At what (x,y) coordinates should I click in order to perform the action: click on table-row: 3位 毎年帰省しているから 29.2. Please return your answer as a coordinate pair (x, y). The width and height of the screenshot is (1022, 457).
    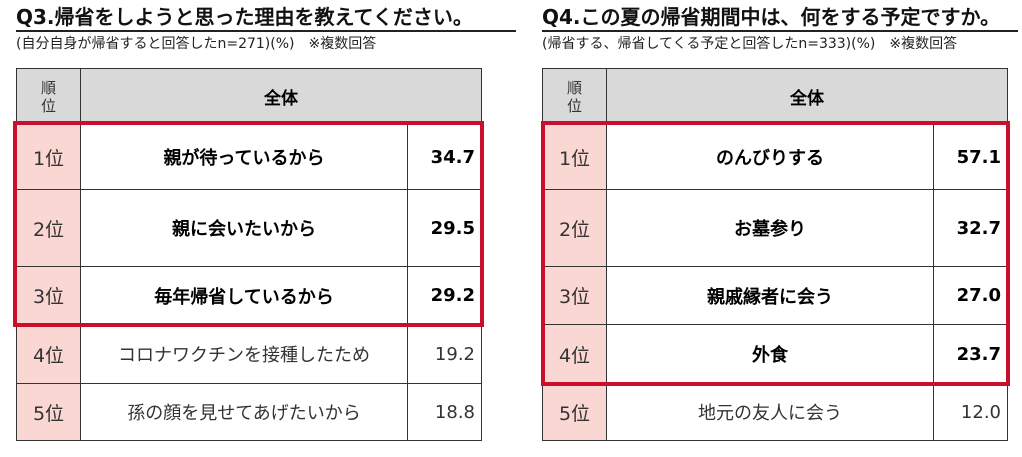
    Looking at the image, I should click on (249, 295).